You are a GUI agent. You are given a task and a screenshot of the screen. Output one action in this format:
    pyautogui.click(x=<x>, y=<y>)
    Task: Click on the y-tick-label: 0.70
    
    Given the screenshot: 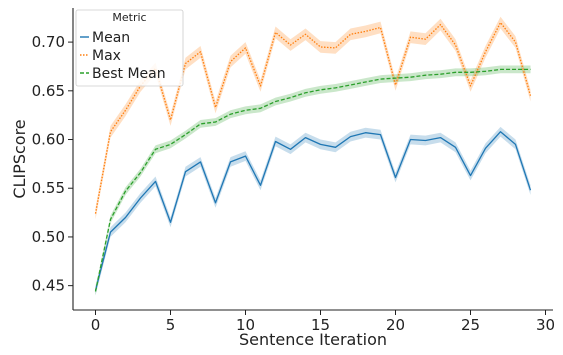 What is the action you would take?
    pyautogui.click(x=48, y=42)
    